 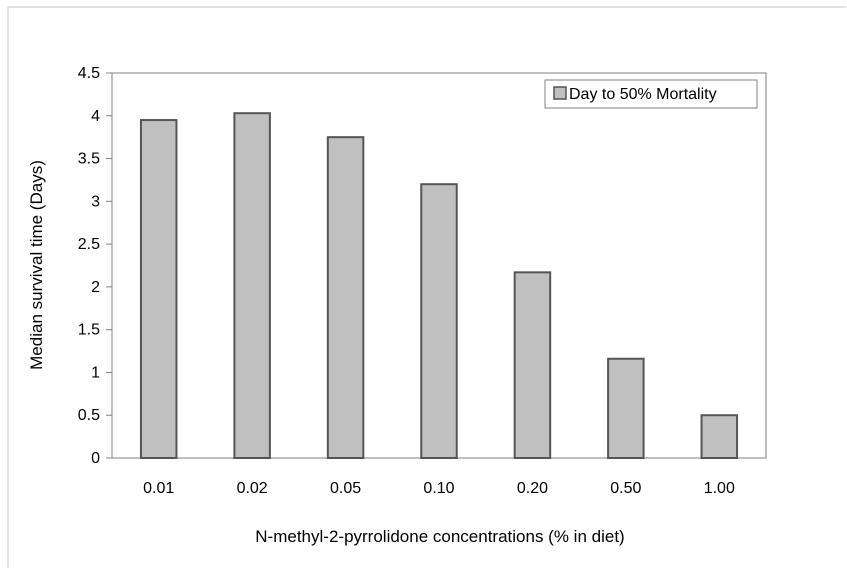 I want to click on x-tick-label: 0.20, so click(x=532, y=488).